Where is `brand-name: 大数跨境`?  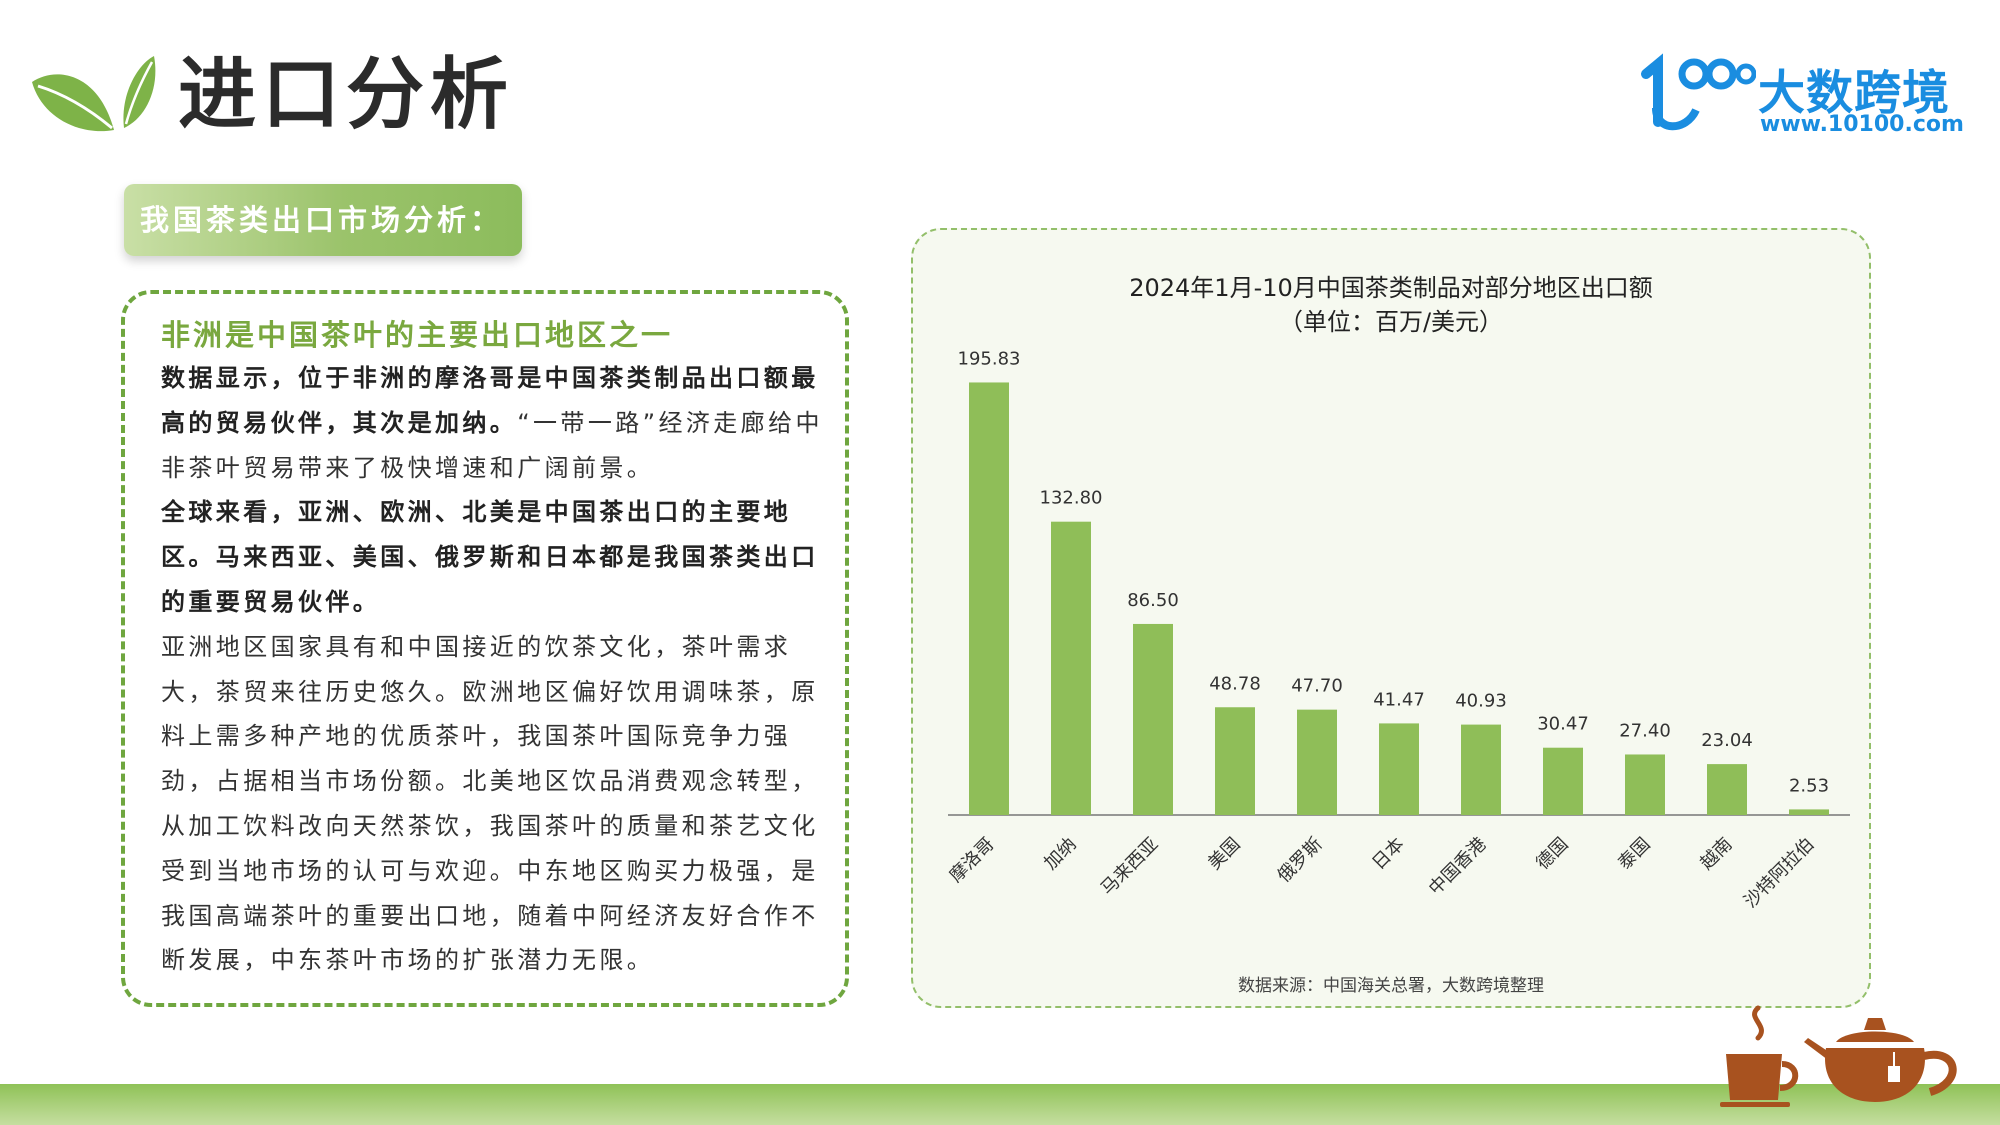
brand-name: 大数跨境 is located at coordinates (1854, 93).